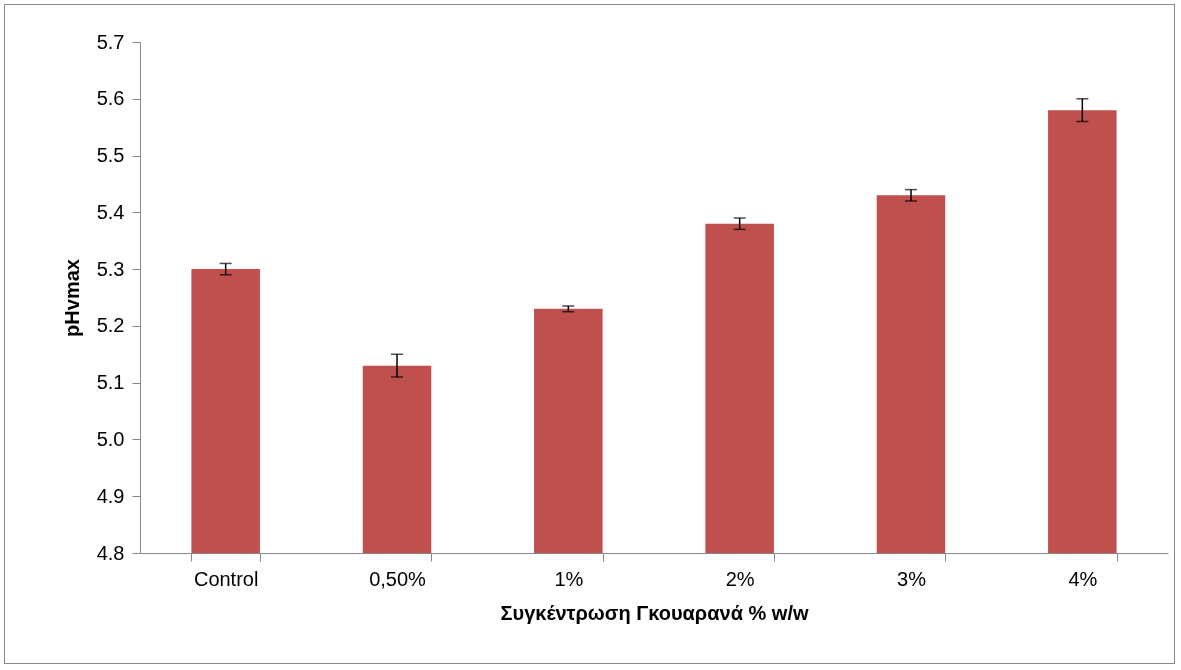  What do you see at coordinates (110, 325) in the screenshot?
I see `y-tick-label: 5.2` at bounding box center [110, 325].